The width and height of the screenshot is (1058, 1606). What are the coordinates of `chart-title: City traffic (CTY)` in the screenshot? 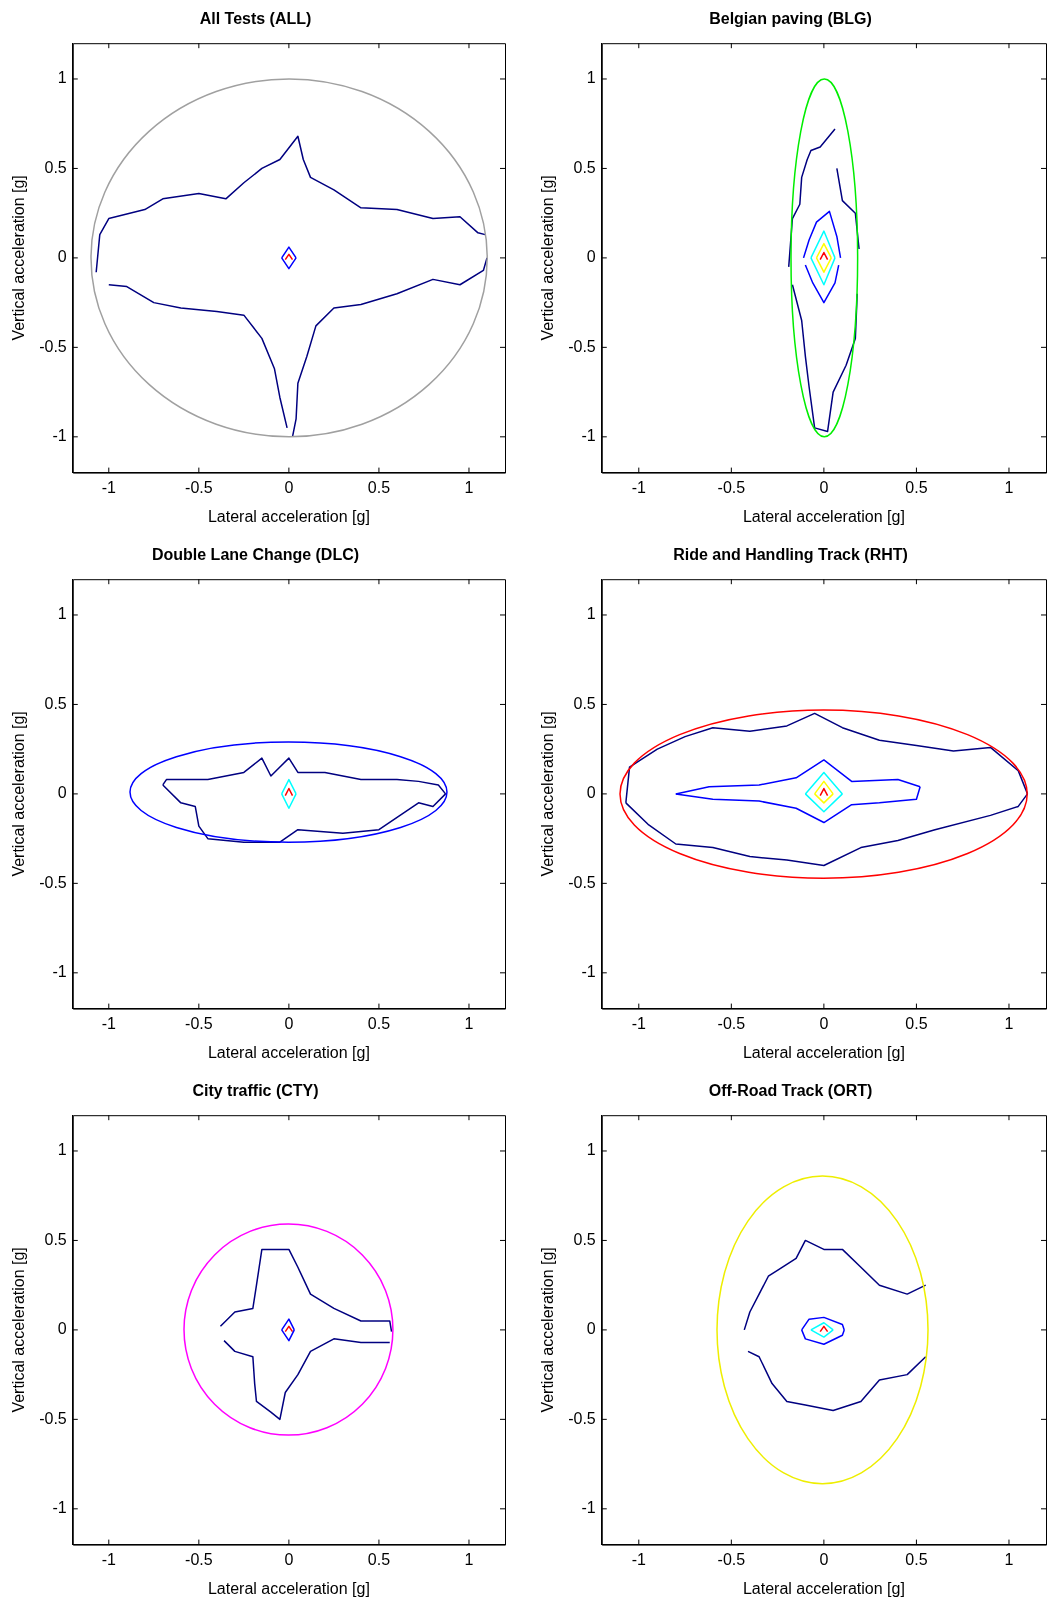 It's located at (255, 1091).